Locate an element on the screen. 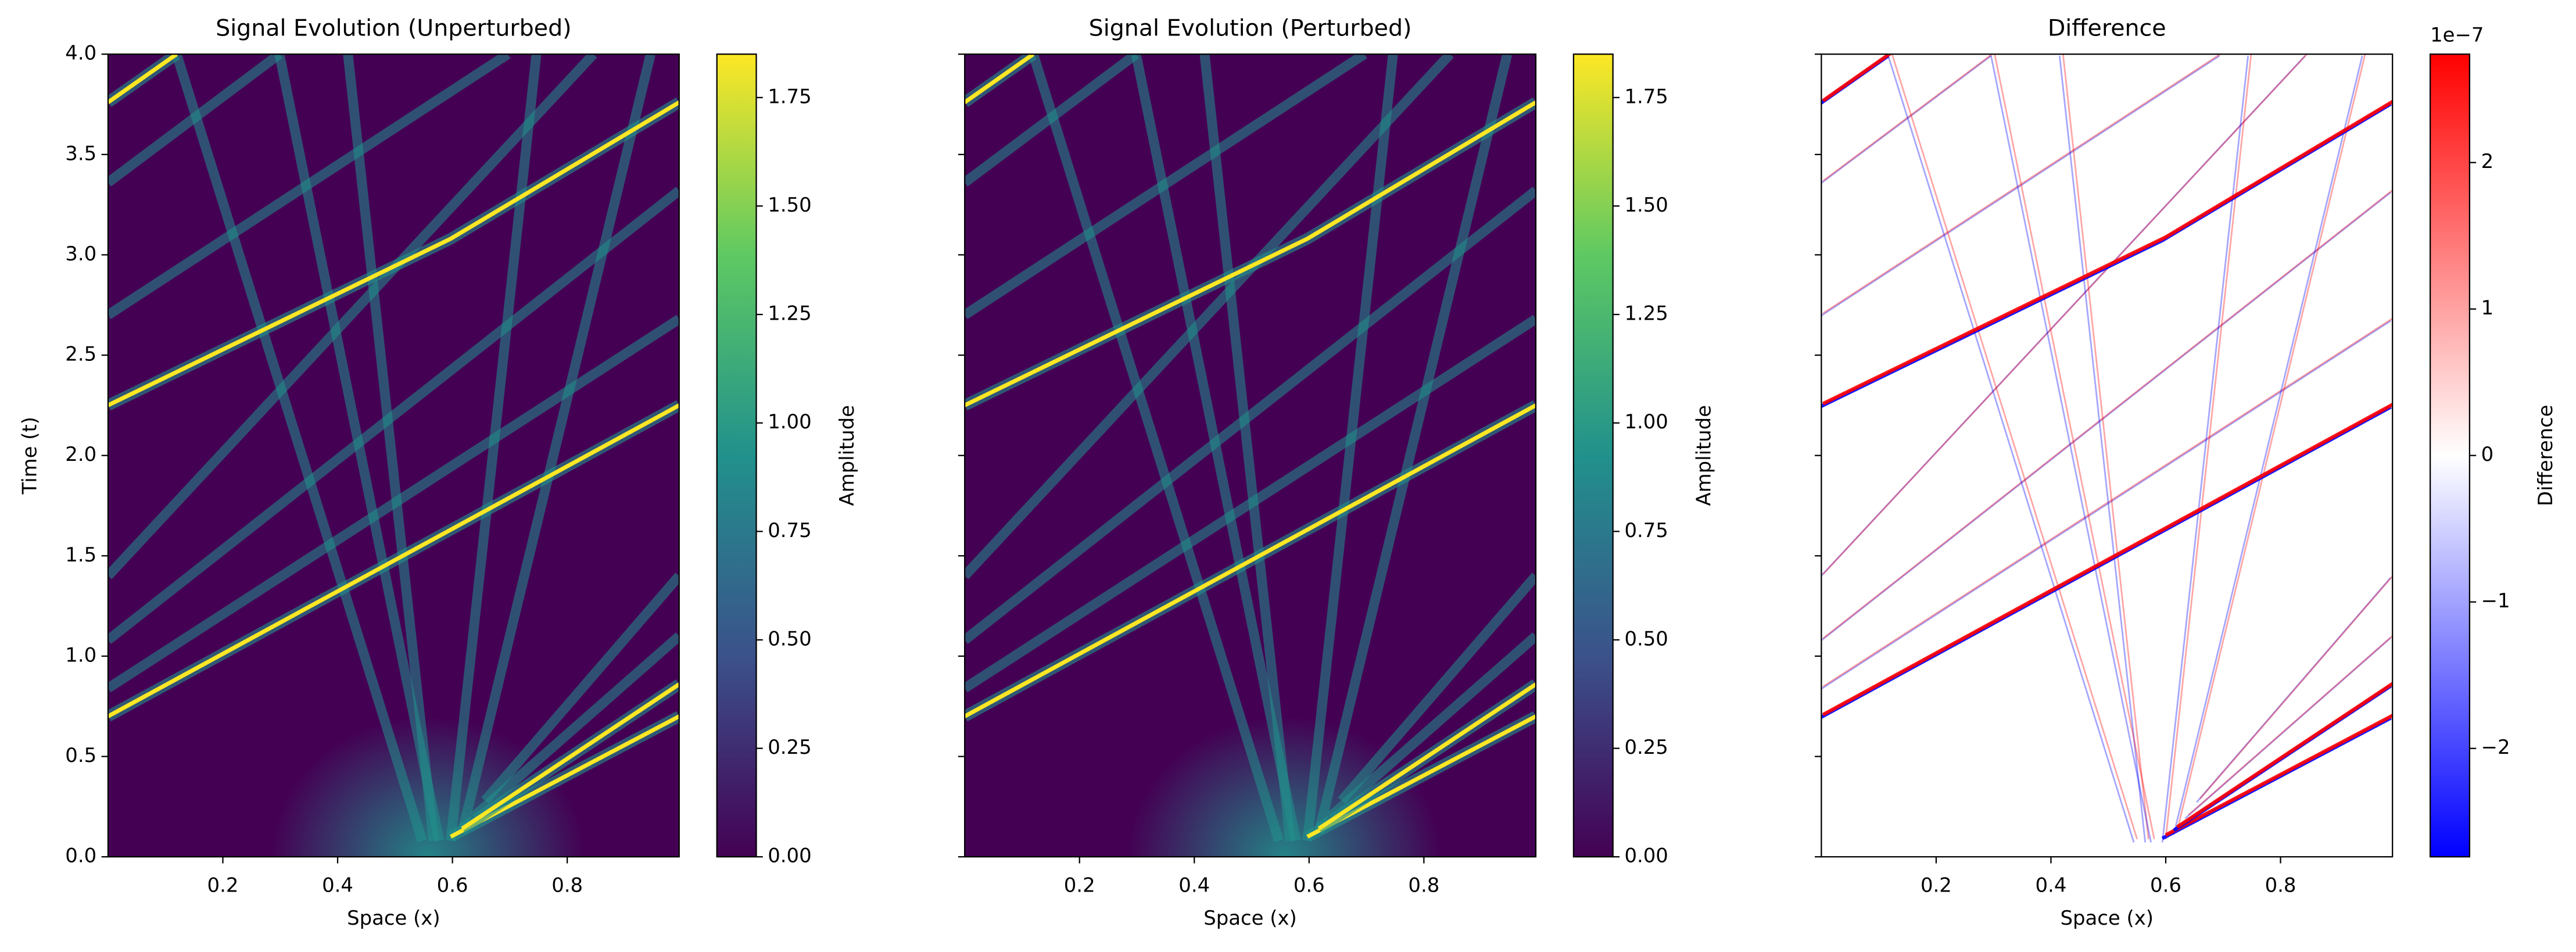 The image size is (2576, 952). y-axis-label: Time (t) is located at coordinates (30, 456).